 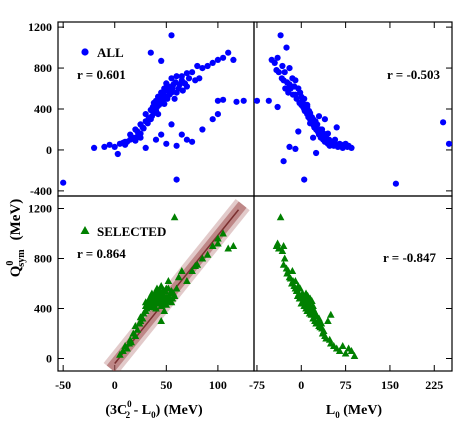 I want to click on correlation-bottom-left: r = 0.864, so click(x=101, y=253).